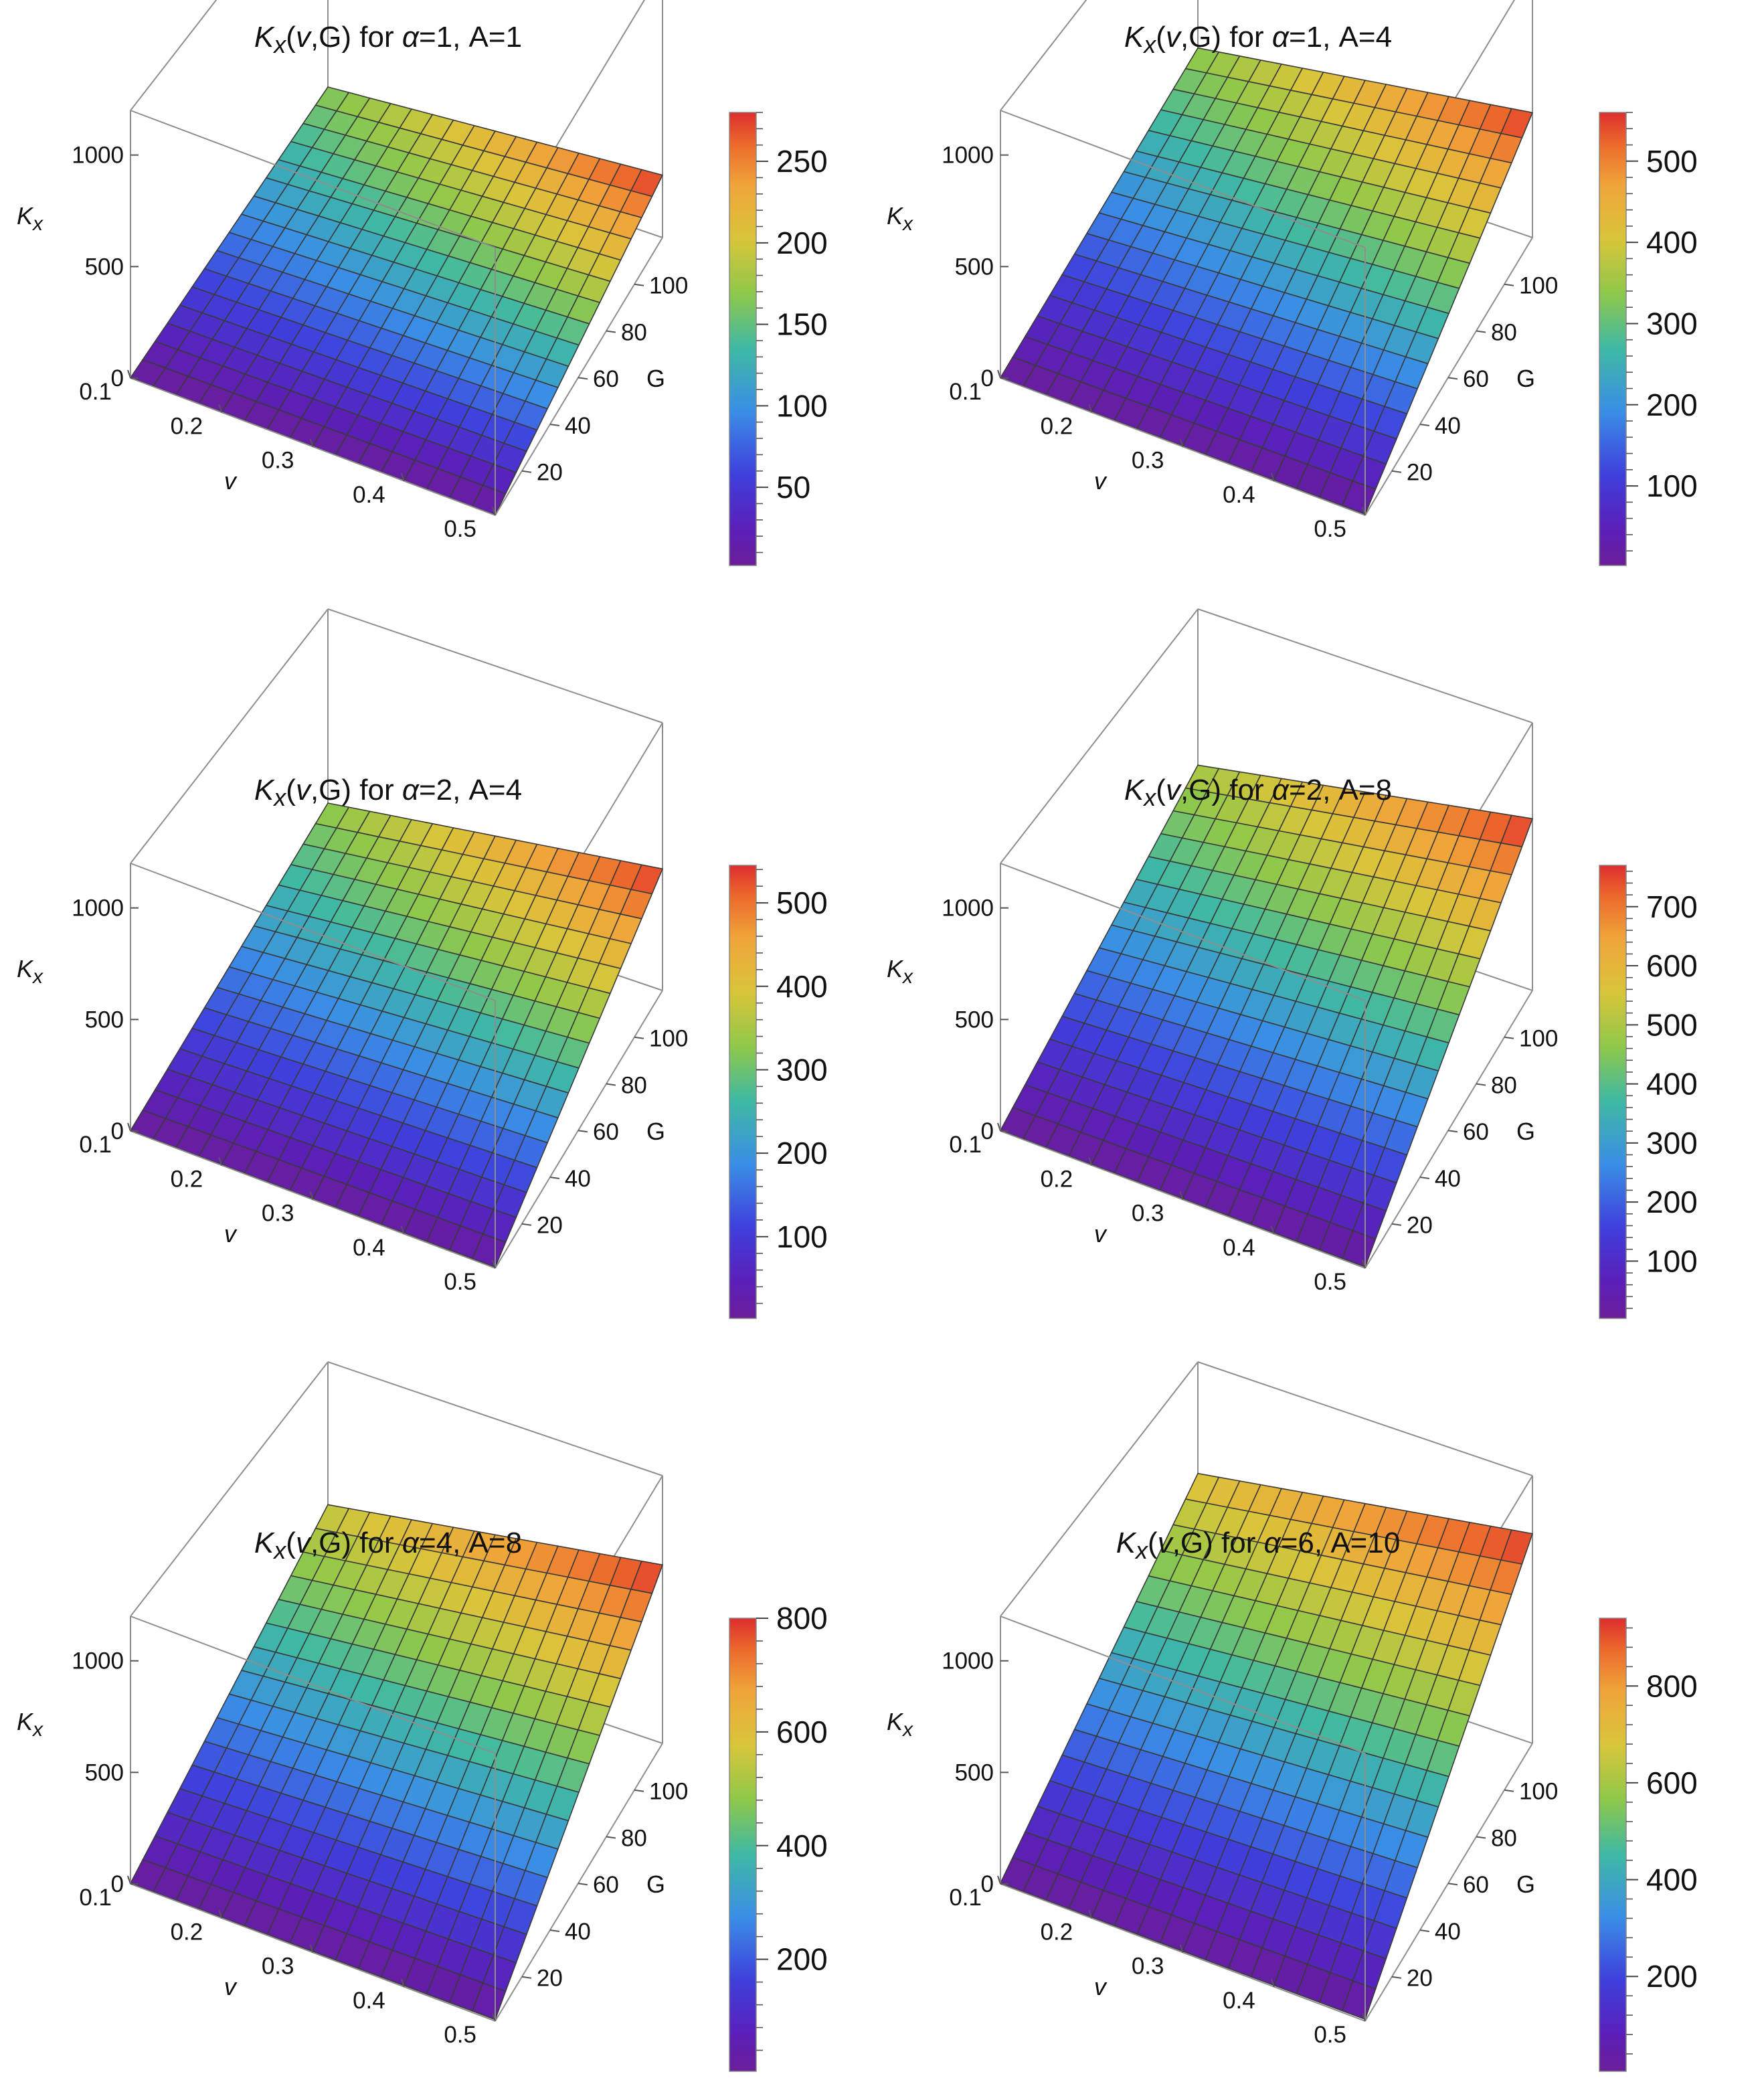  What do you see at coordinates (1539, 1039) in the screenshot?
I see `y-tick-label: 100` at bounding box center [1539, 1039].